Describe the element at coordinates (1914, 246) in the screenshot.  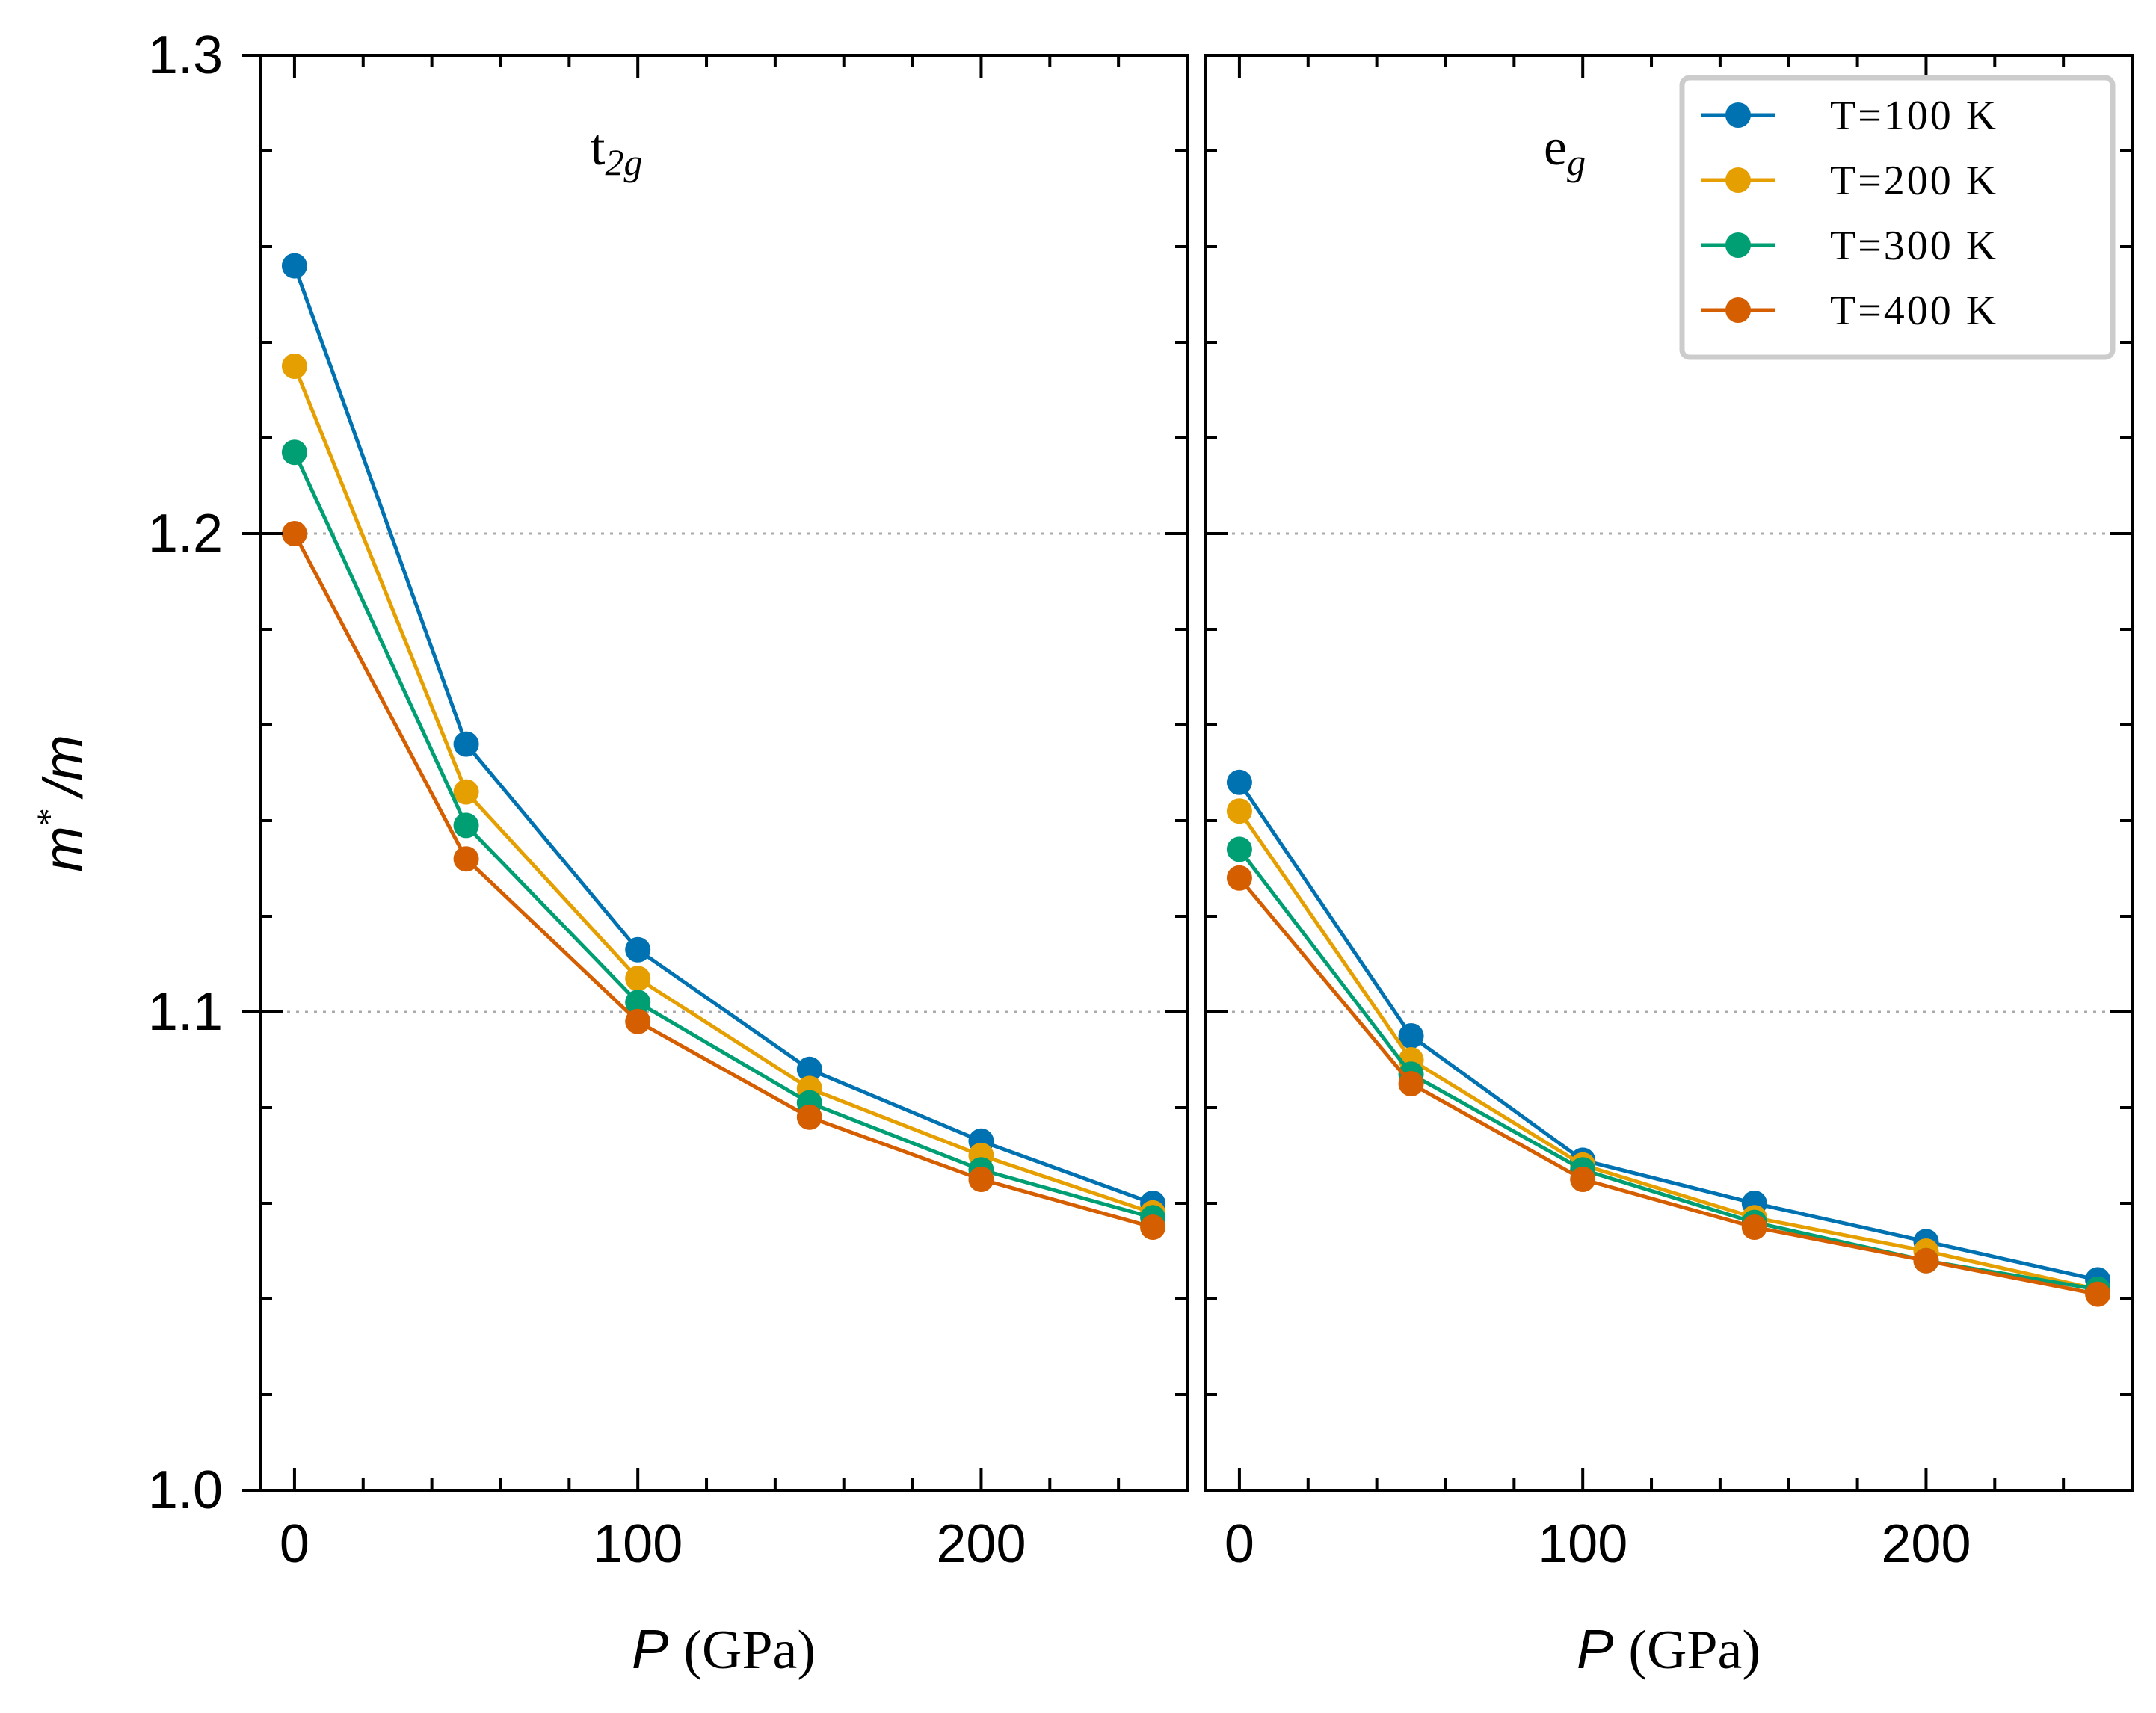
I see `legend-label: T=300 K` at that location.